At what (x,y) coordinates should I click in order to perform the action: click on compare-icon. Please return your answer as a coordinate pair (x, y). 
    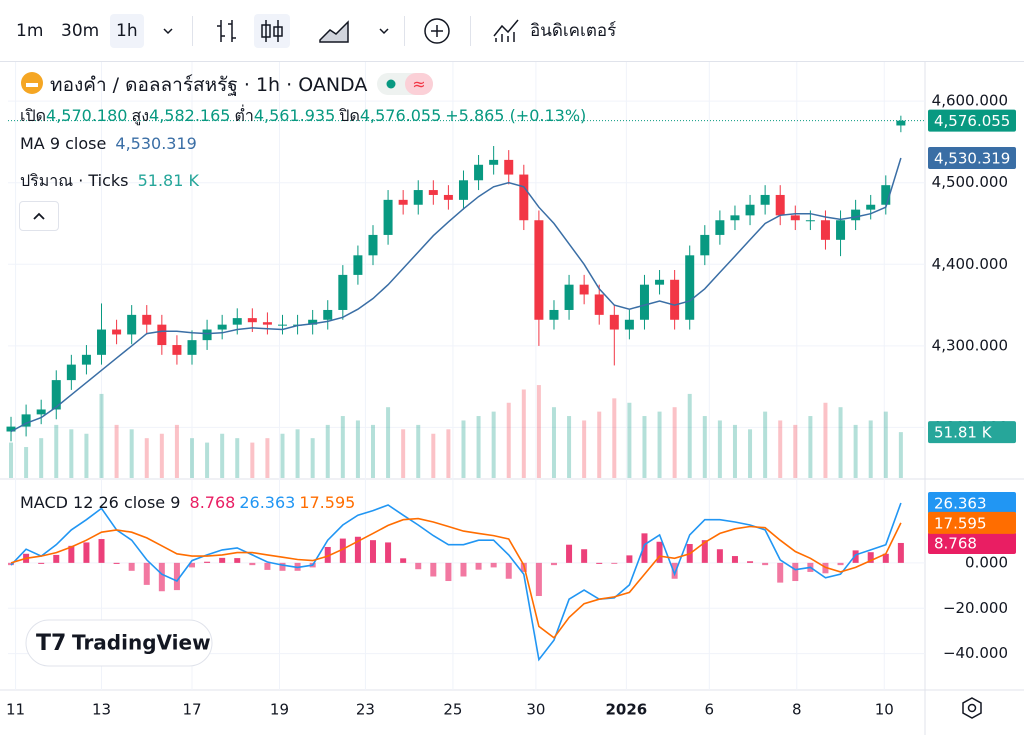
    Looking at the image, I should click on (437, 33).